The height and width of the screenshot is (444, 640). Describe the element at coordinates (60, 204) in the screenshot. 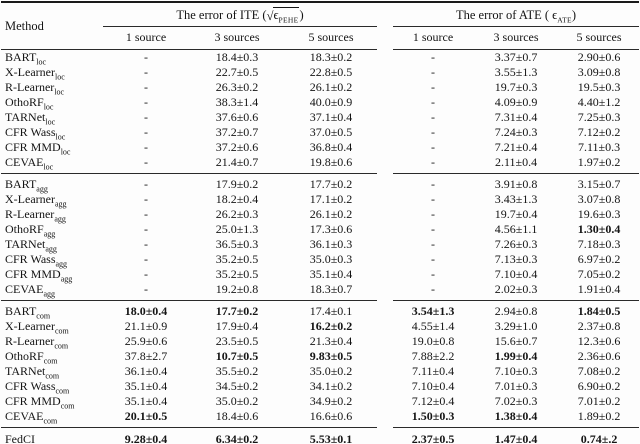

I see `method-subscript: agg` at that location.